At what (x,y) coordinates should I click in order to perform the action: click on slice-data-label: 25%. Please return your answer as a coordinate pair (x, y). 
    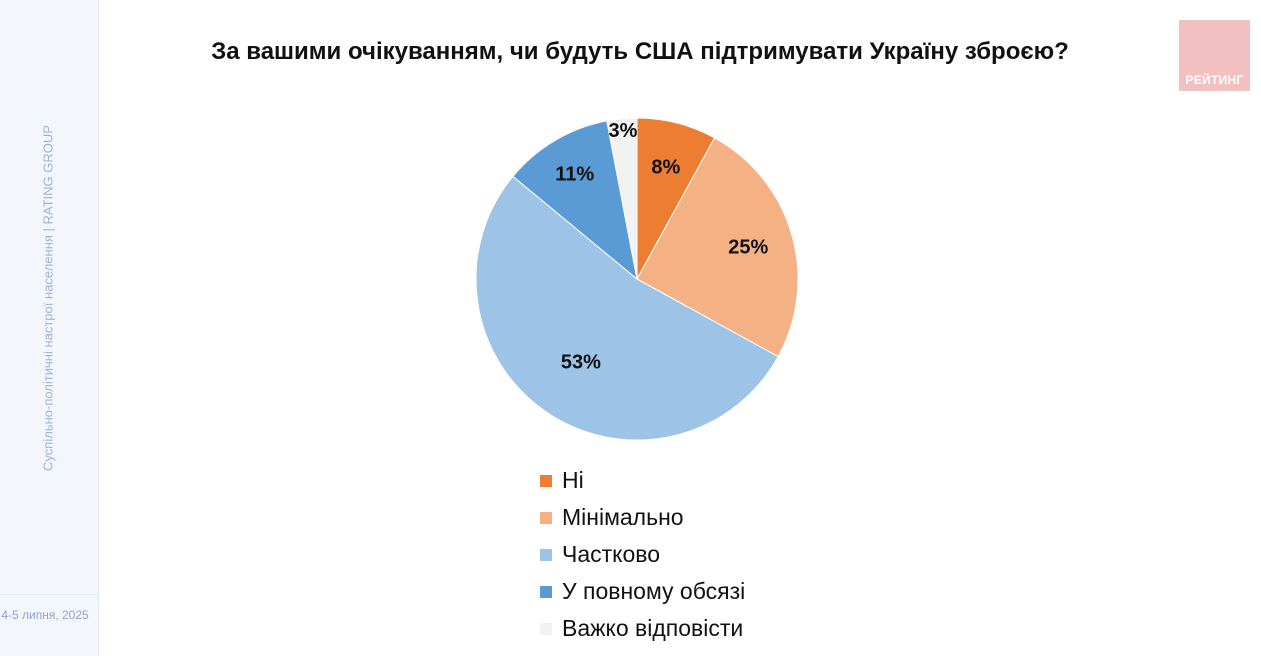
    Looking at the image, I should click on (748, 248).